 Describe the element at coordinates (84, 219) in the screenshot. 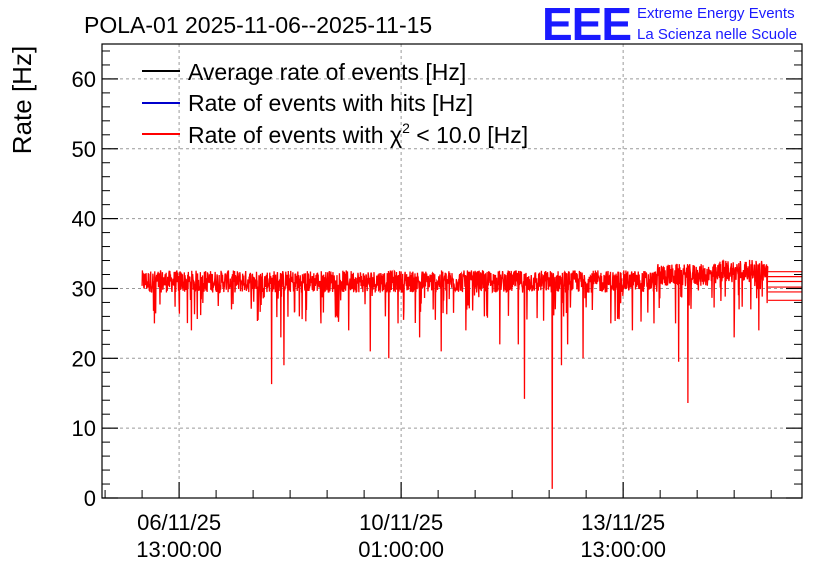

I see `y-tick-label: 40` at that location.